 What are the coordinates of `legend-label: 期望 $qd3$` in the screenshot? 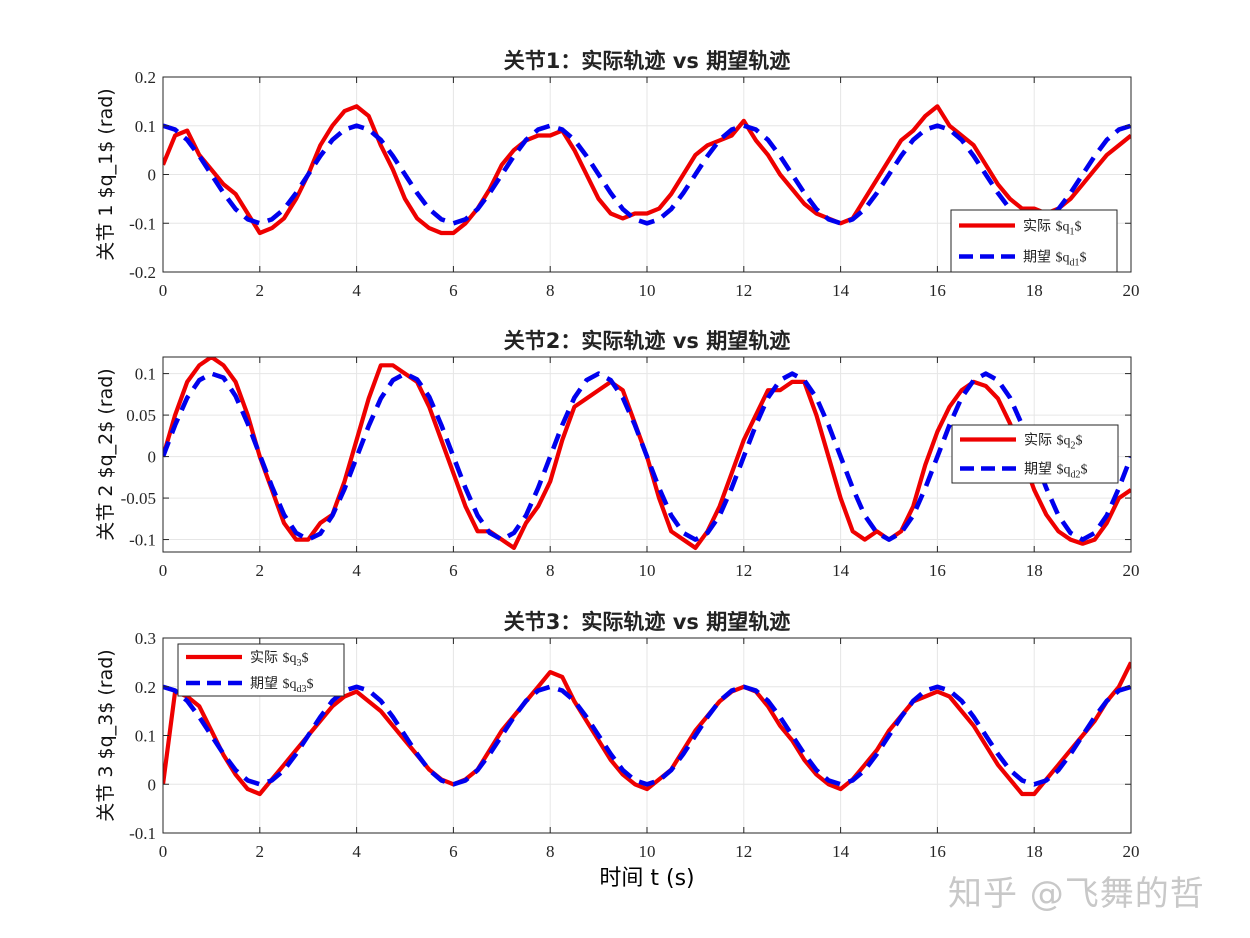 It's located at (281, 685).